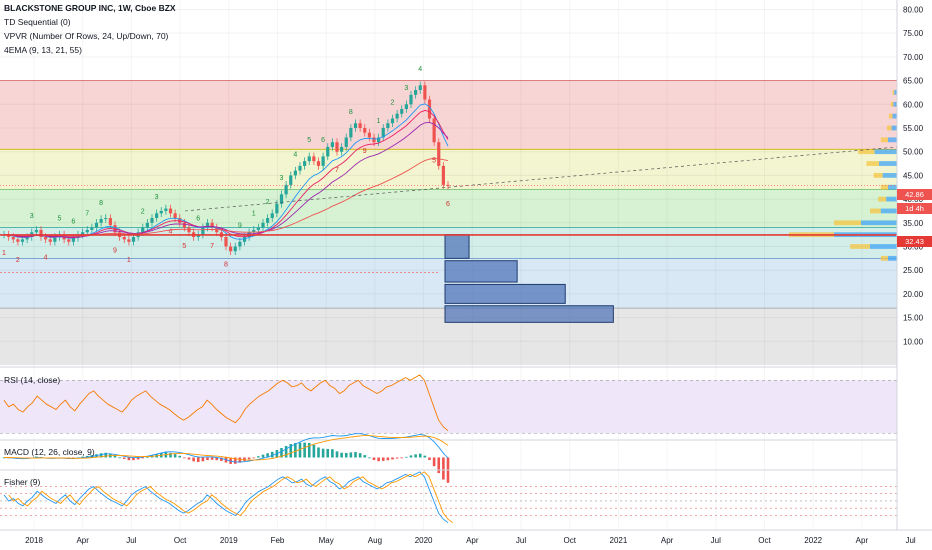  Describe the element at coordinates (913, 152) in the screenshot. I see `price-tick-label: 50.00` at that location.